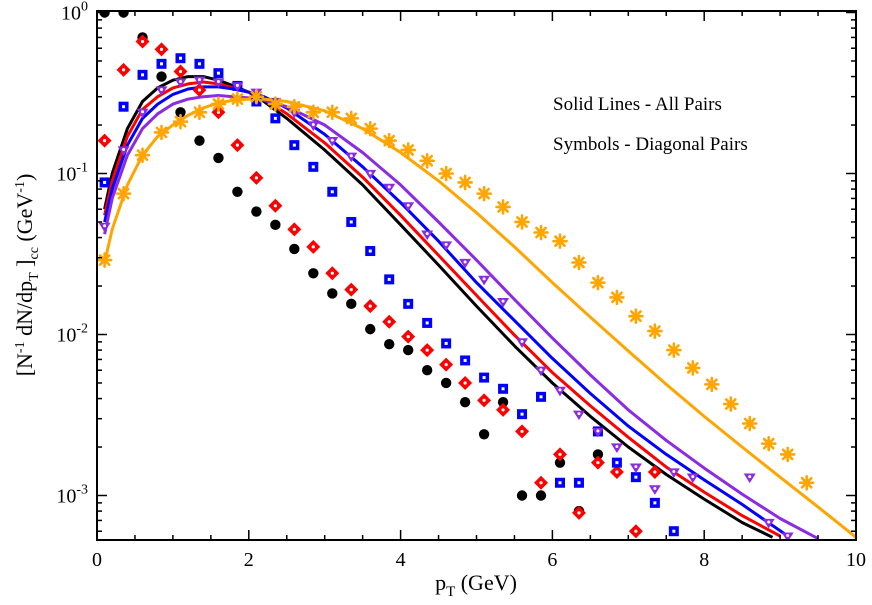 This screenshot has height=605, width=872. Describe the element at coordinates (27, 275) in the screenshot. I see `y-axis-label: [N-1 dN/dpT ]cc (GeV-1)` at that location.